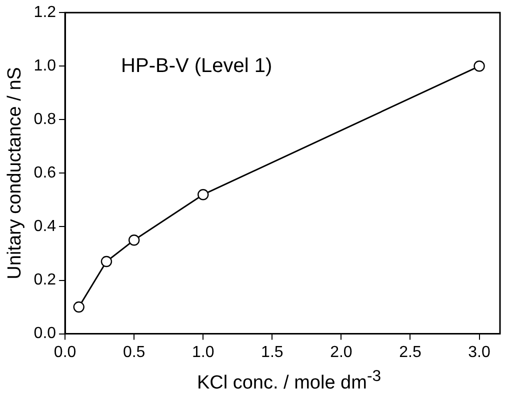 This screenshot has height=406, width=518. What do you see at coordinates (341, 352) in the screenshot?
I see `x-tick-label: 2.0` at bounding box center [341, 352].